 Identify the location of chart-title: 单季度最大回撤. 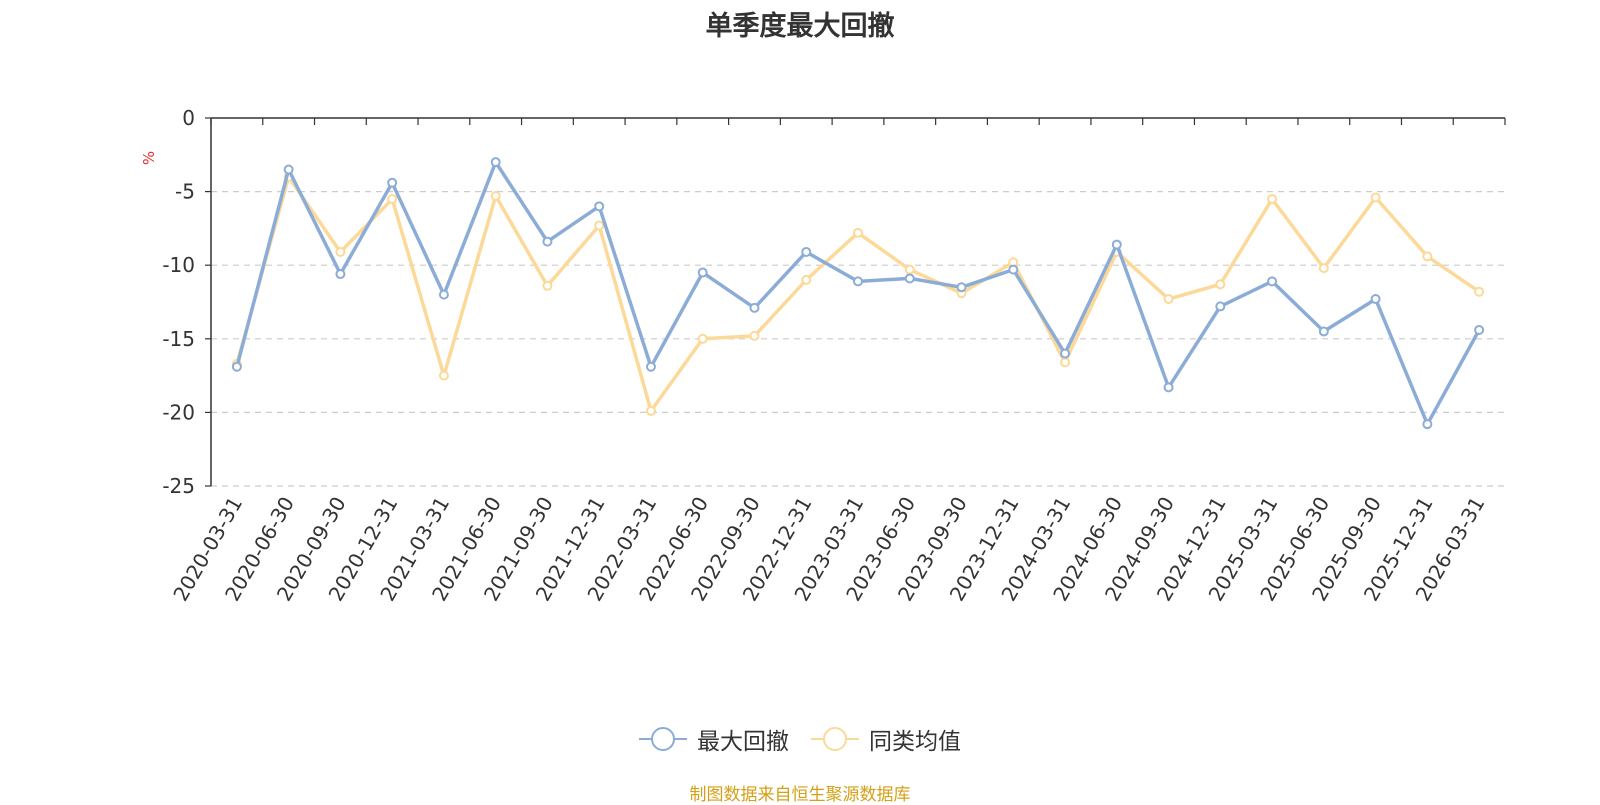
(800, 26).